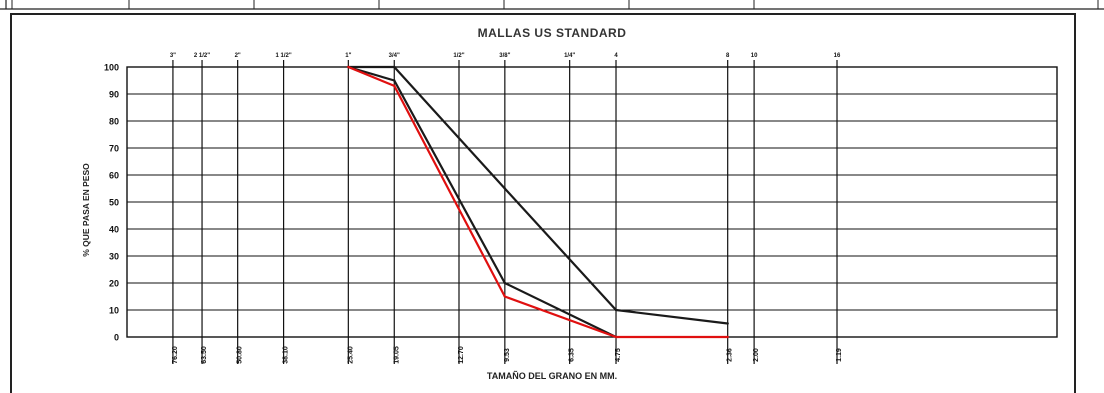  I want to click on y-tick-label: 0, so click(116, 338).